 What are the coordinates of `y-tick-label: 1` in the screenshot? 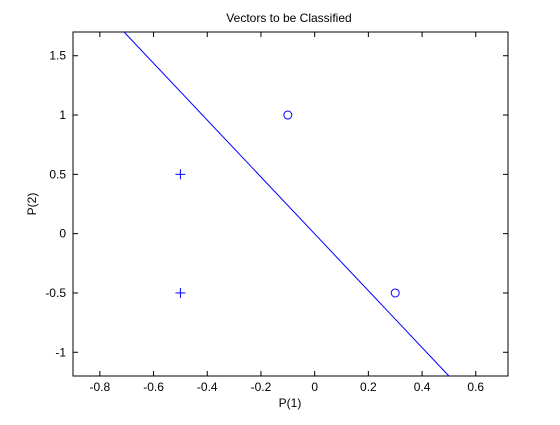 It's located at (62, 115).